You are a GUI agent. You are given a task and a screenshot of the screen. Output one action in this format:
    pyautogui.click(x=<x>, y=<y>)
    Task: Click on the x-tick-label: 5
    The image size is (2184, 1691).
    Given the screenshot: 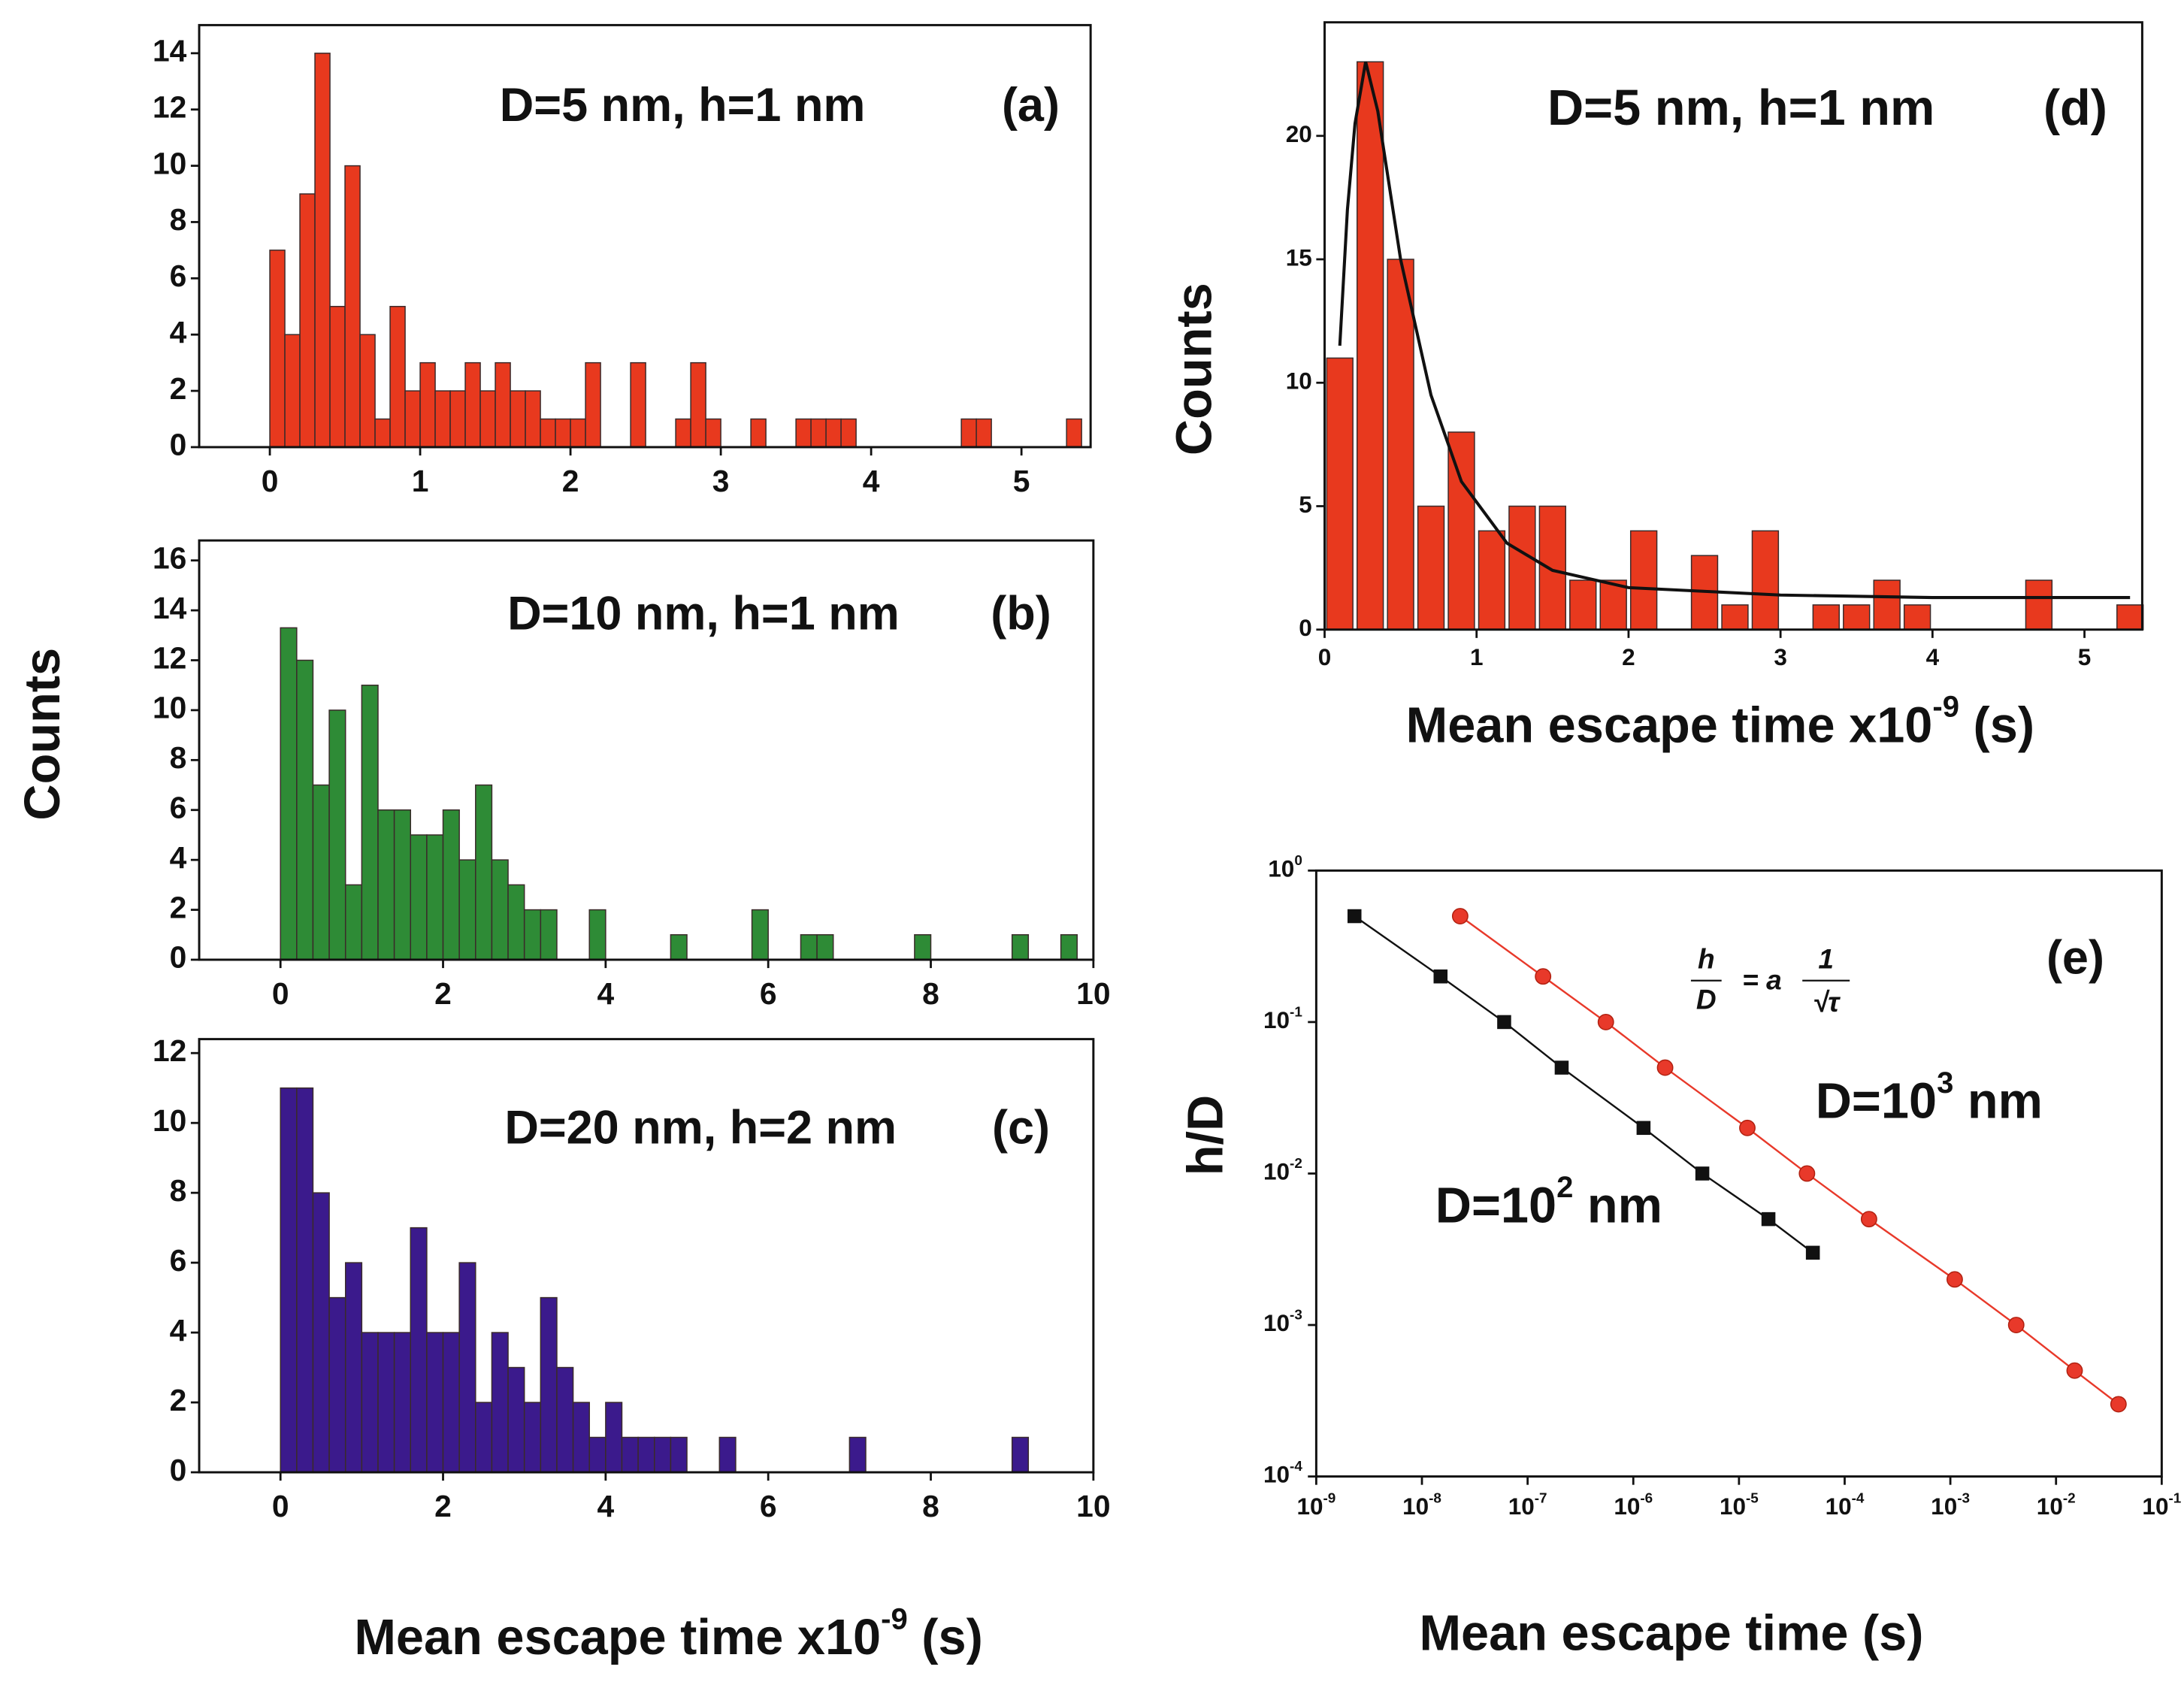 What is the action you would take?
    pyautogui.click(x=2085, y=656)
    